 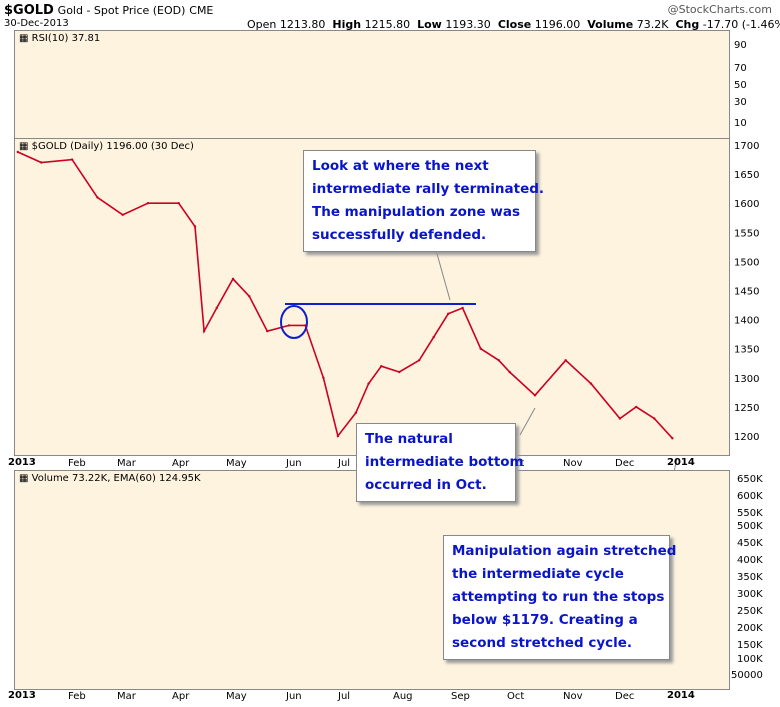 What do you see at coordinates (750, 560) in the screenshot?
I see `volume-tick: 400K` at bounding box center [750, 560].